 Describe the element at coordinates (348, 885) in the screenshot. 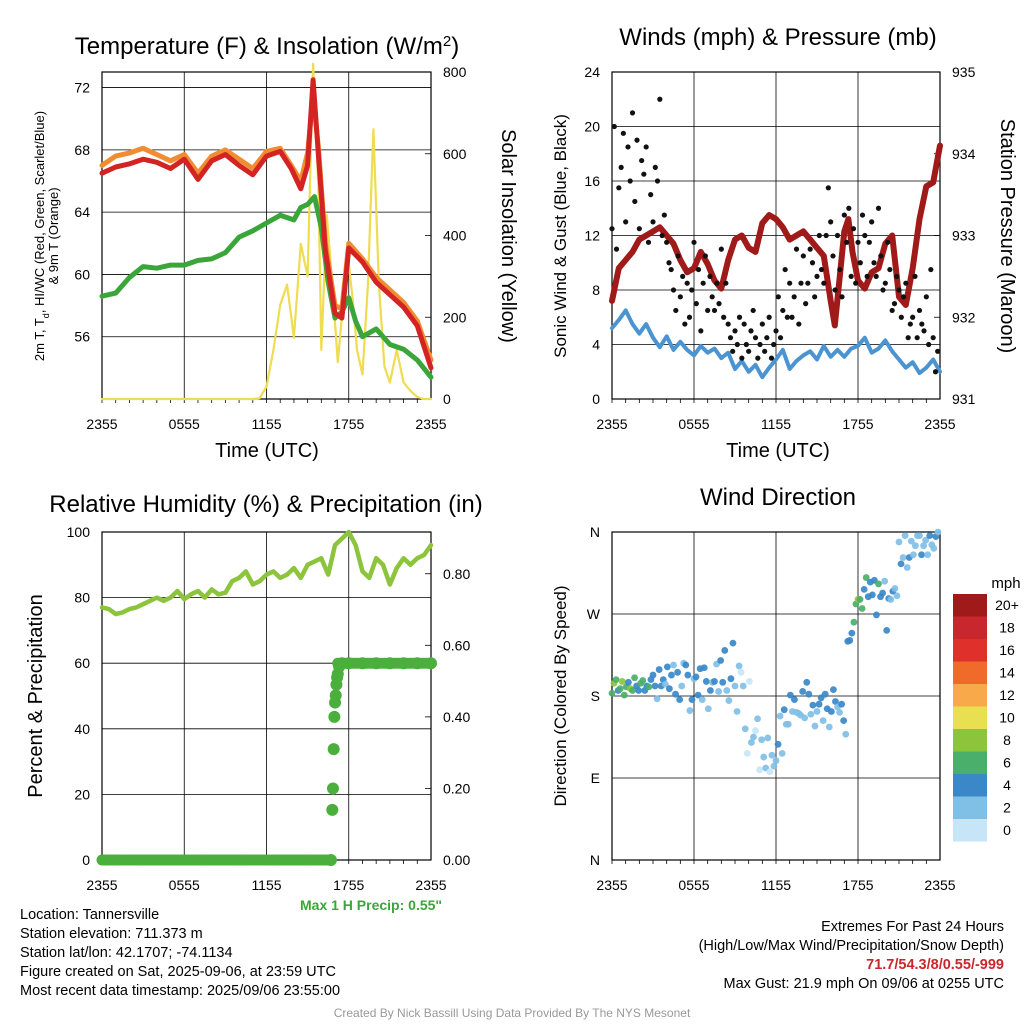

I see `x-tick-label: 1755` at that location.